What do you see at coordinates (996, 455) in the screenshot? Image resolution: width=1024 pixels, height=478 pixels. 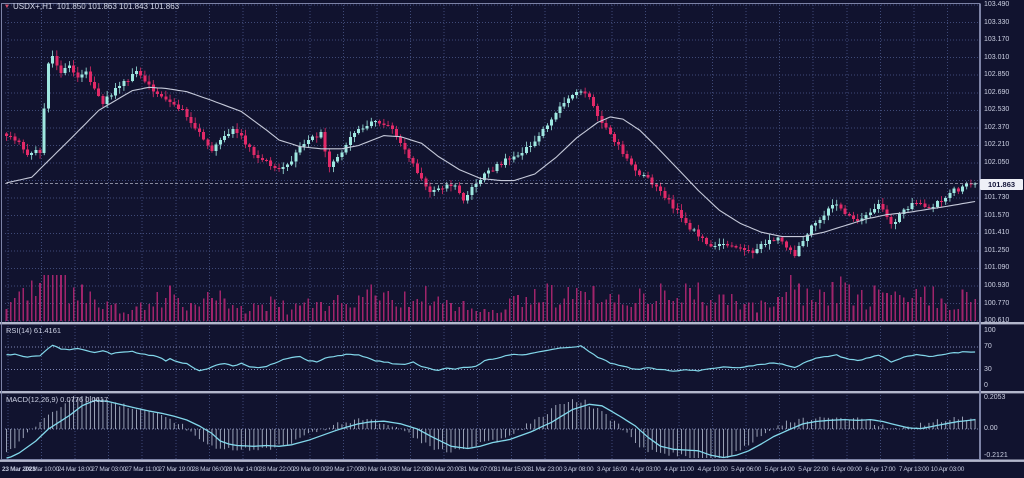 I see `macd-axis-label: -0.2121` at bounding box center [996, 455].